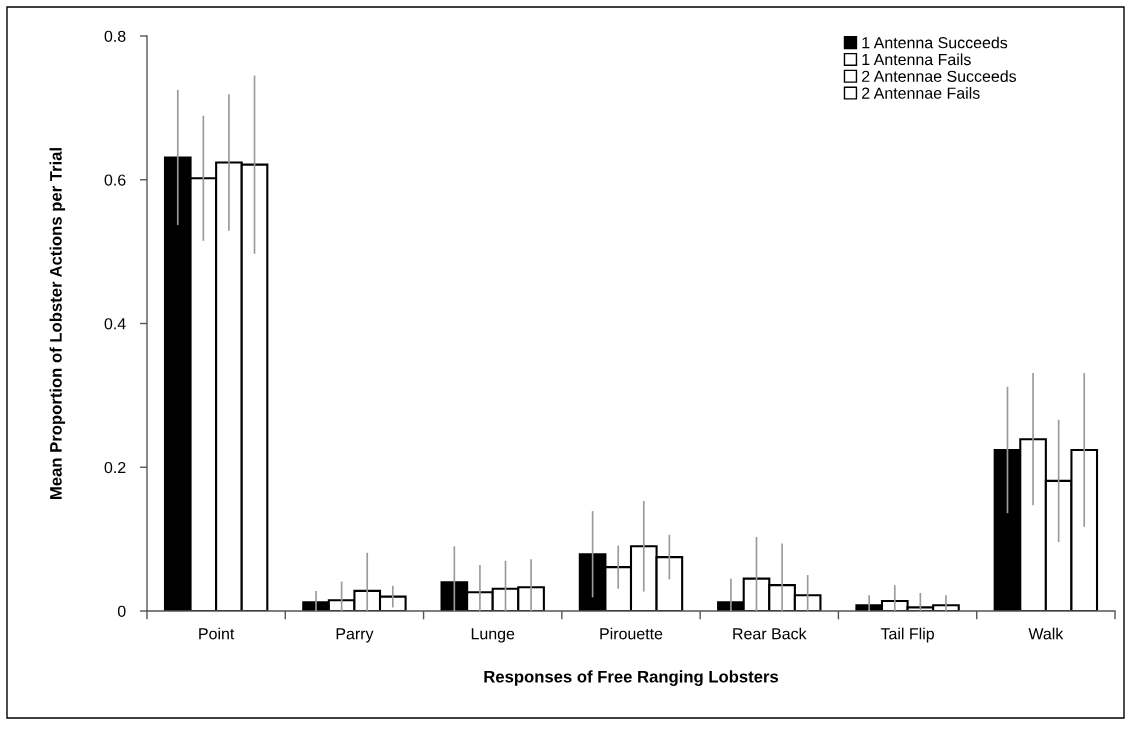 The image size is (1132, 736). Describe the element at coordinates (217, 633) in the screenshot. I see `x-tick-label: Point` at that location.